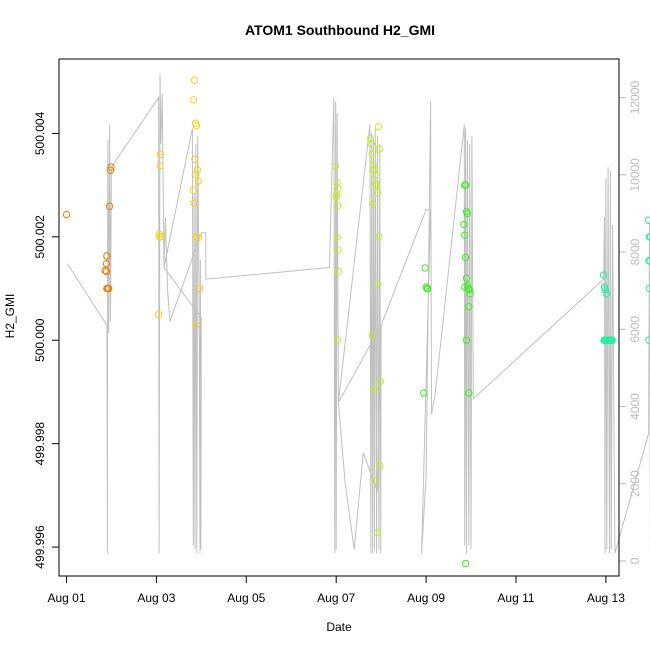 Image resolution: width=650 pixels, height=650 pixels. I want to click on y2-tick-label: 4000, so click(635, 406).